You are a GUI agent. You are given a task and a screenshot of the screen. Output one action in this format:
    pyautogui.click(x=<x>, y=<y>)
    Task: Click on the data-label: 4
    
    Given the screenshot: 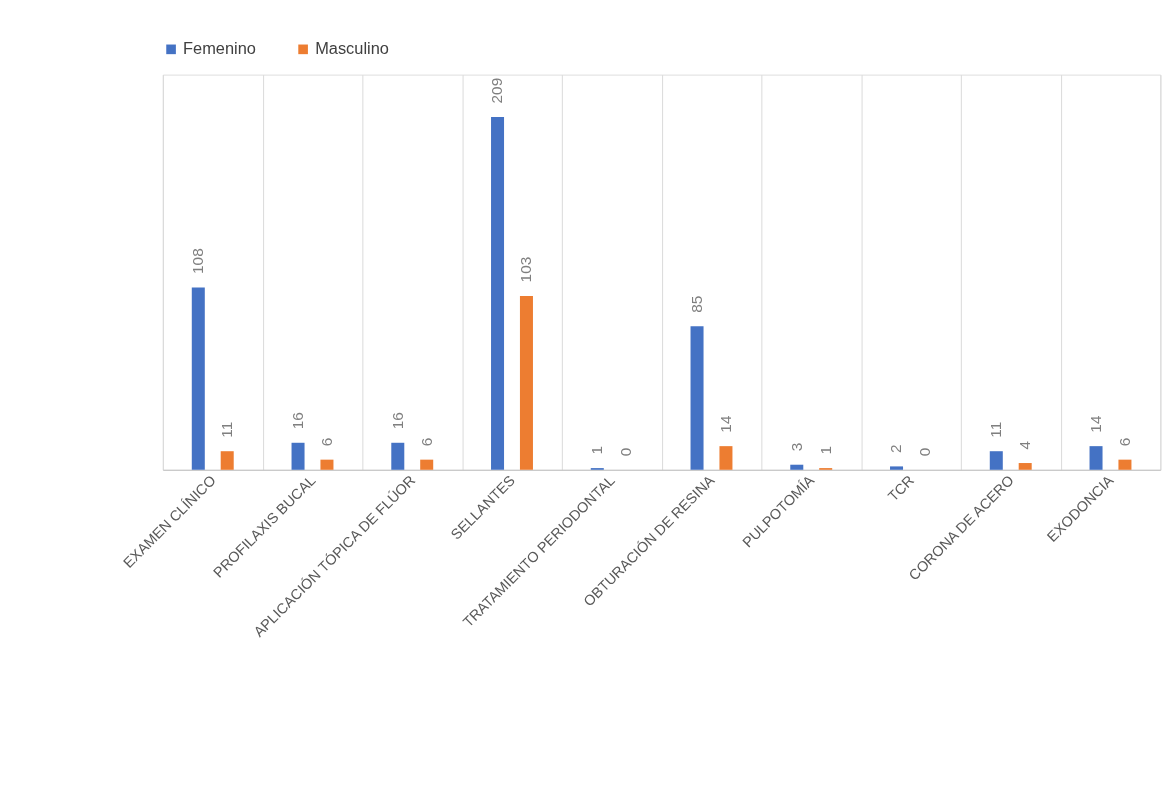 What is the action you would take?
    pyautogui.click(x=1025, y=445)
    